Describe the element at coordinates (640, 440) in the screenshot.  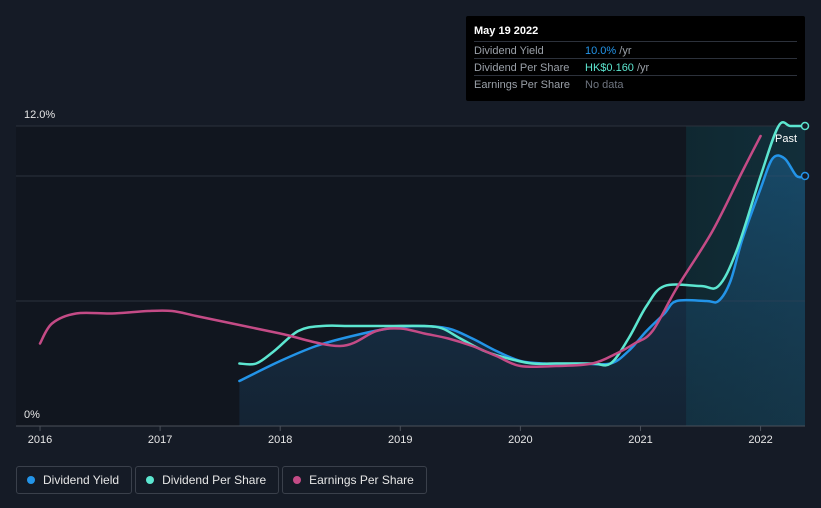
I see `x-tick-label: 2021` at that location.